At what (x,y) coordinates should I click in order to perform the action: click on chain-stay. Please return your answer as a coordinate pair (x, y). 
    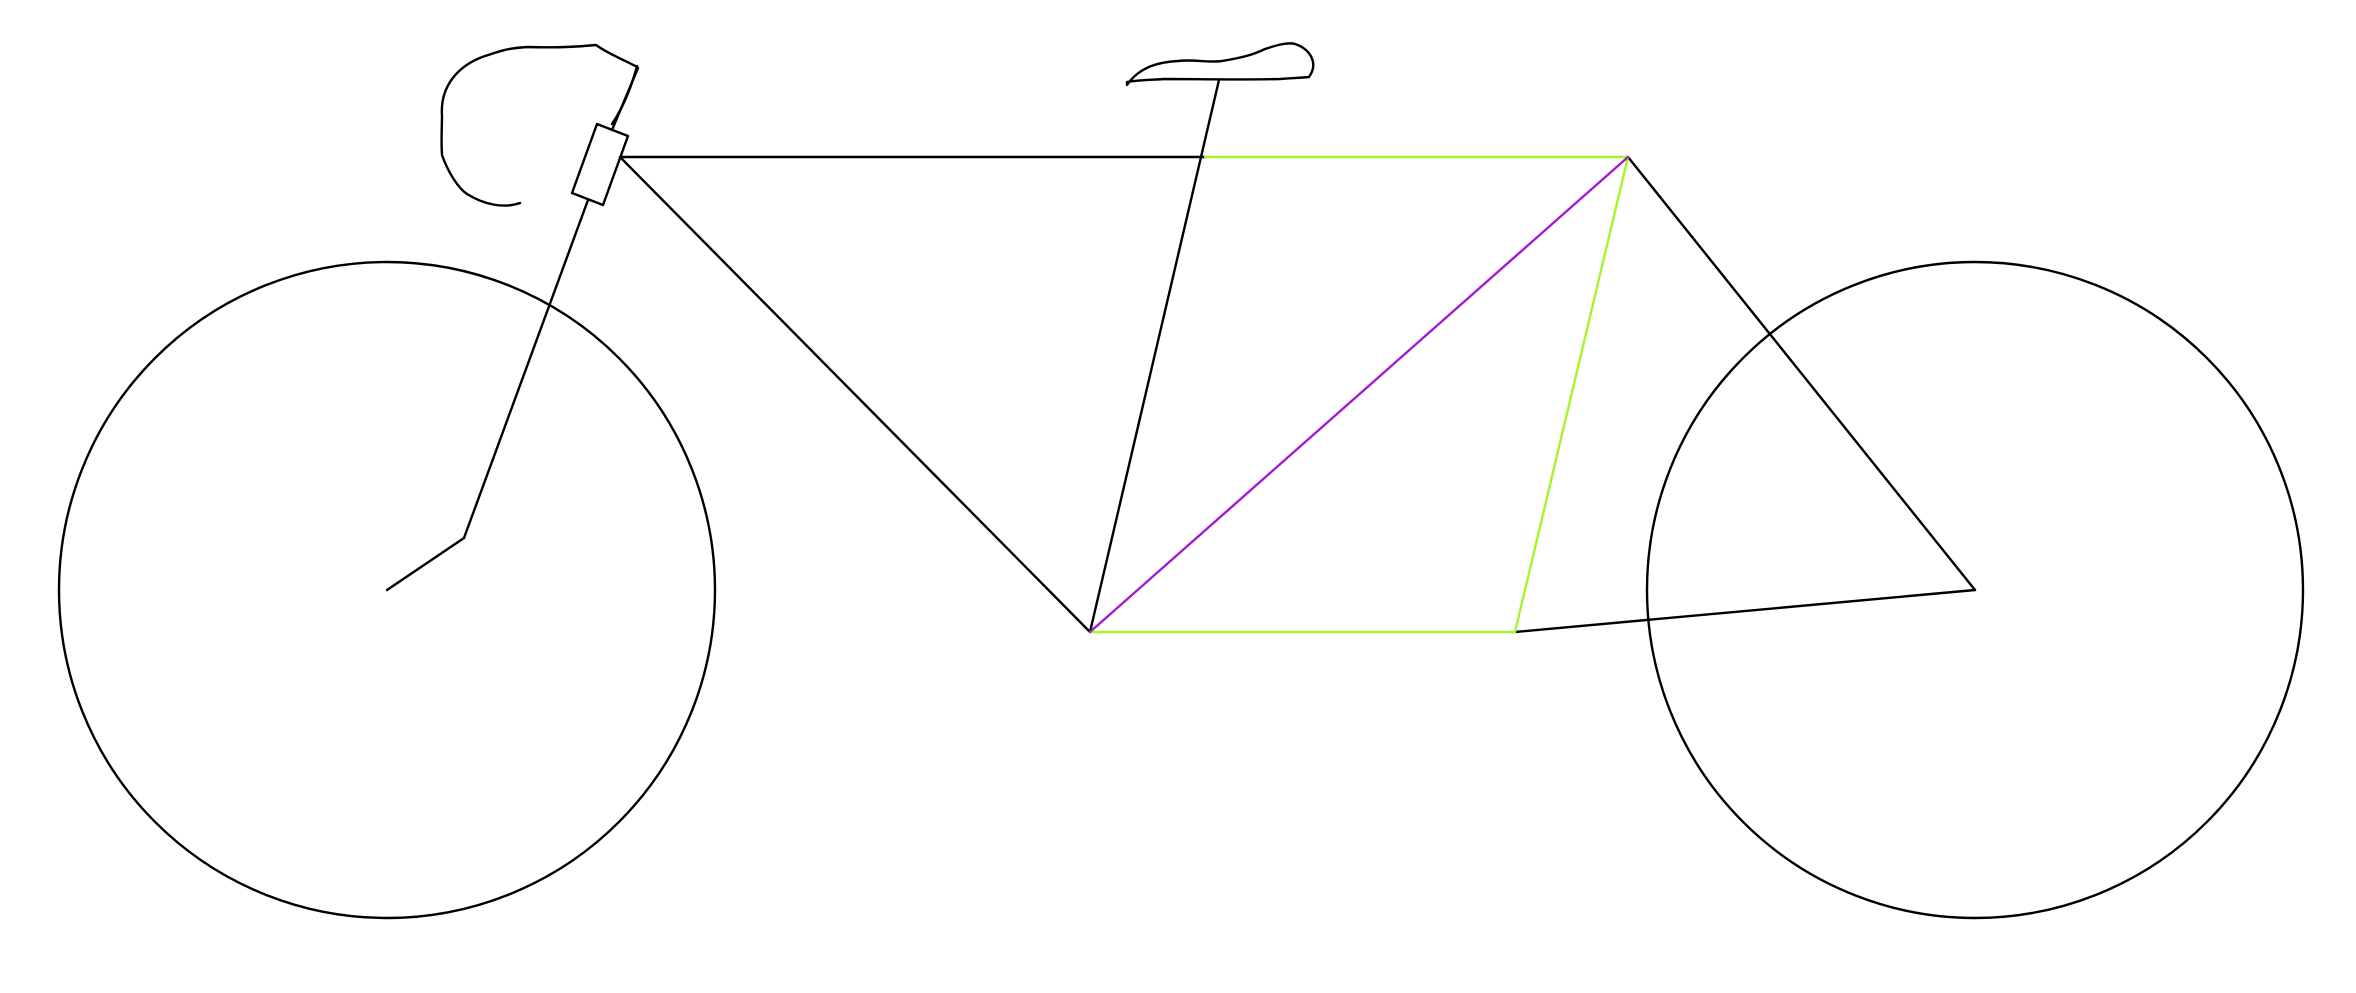
    Looking at the image, I should click on (1745, 611).